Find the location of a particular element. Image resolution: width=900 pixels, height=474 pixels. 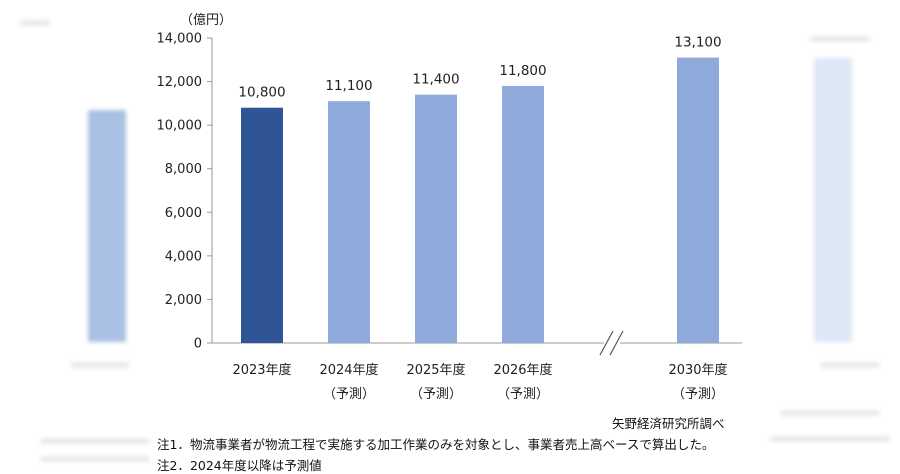

x-tick-label: 2023年度 is located at coordinates (261, 370).